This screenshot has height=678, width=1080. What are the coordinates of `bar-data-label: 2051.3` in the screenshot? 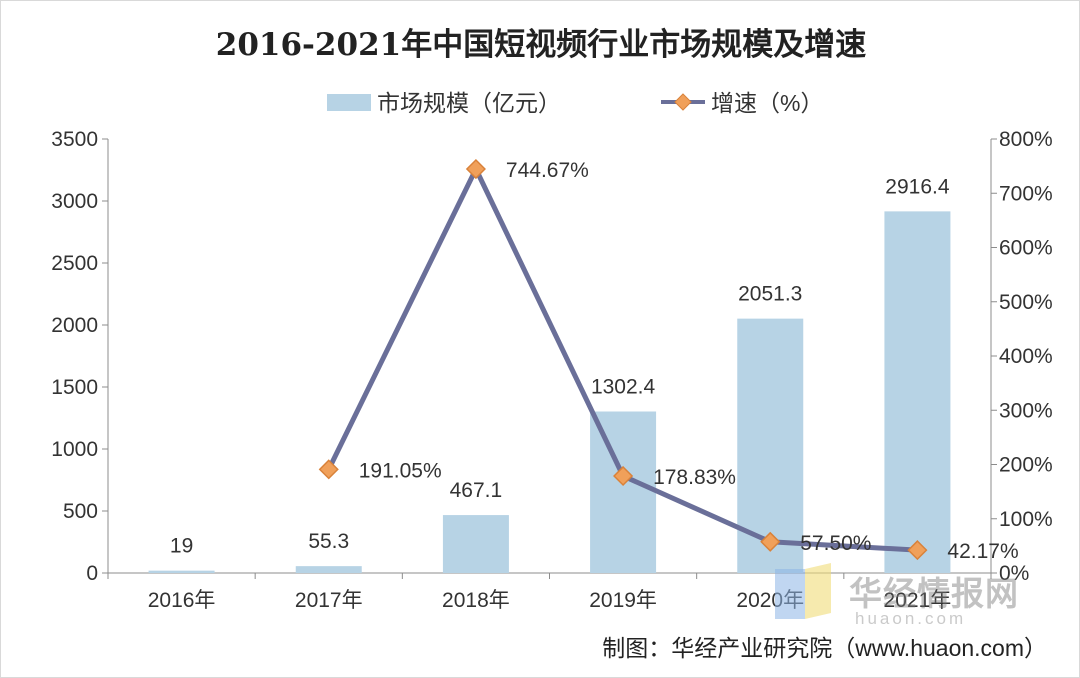 It's located at (770, 294).